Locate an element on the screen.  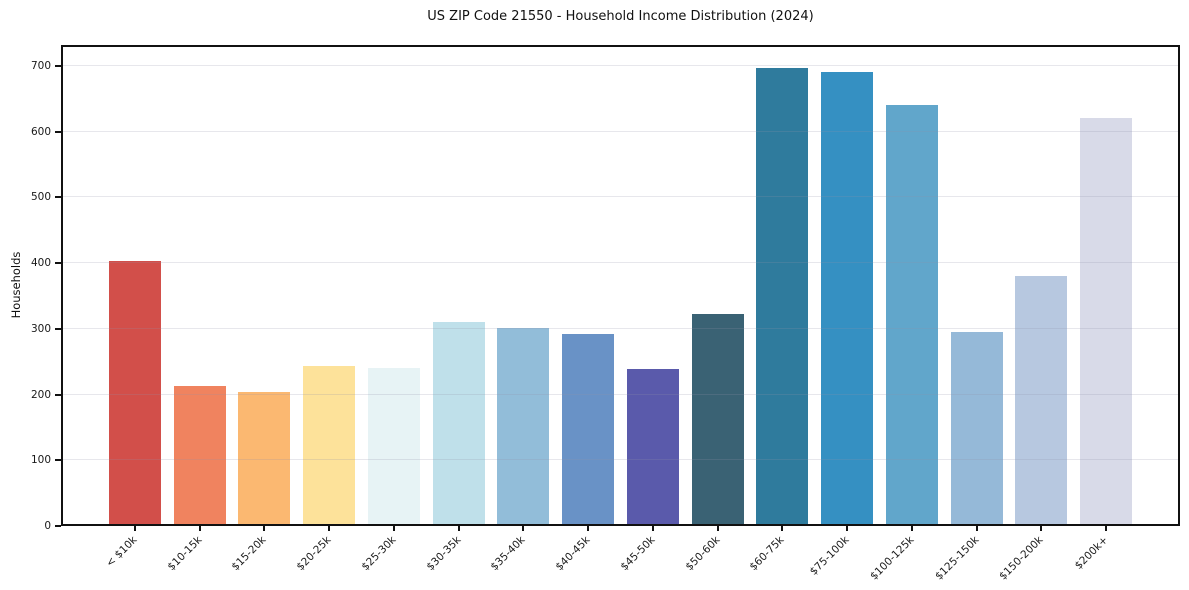
bar-150-200k is located at coordinates (1041, 400).